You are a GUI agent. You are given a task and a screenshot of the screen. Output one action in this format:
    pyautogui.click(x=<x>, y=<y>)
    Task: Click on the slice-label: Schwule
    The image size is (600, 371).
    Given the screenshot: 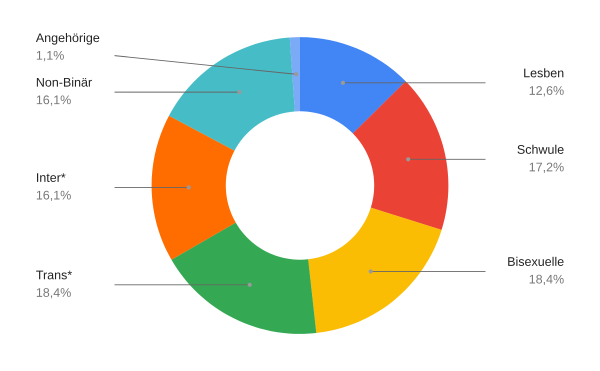 What is the action you would take?
    pyautogui.click(x=540, y=149)
    